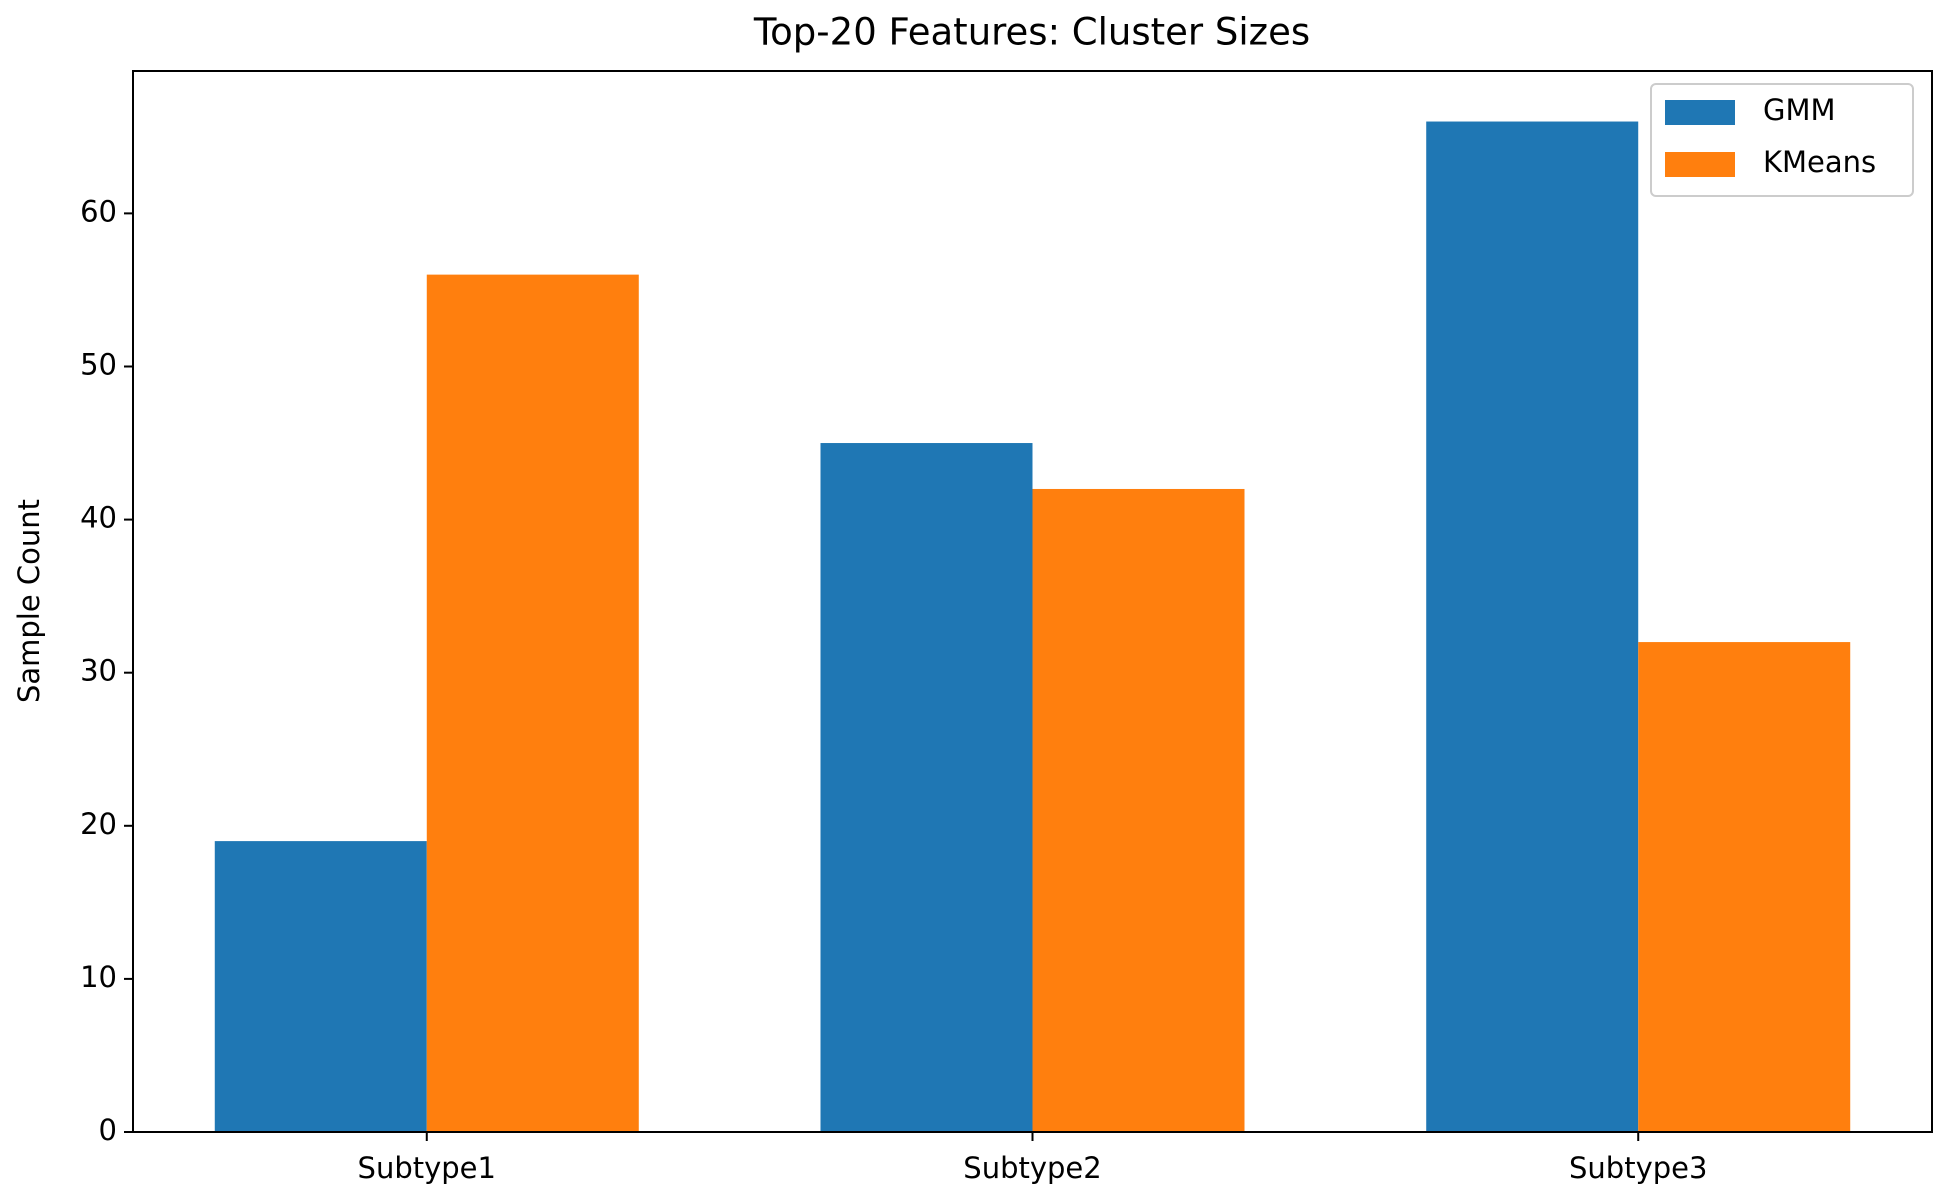 This screenshot has width=1944, height=1204. What do you see at coordinates (98, 211) in the screenshot?
I see `y-tick-label: 60` at bounding box center [98, 211].